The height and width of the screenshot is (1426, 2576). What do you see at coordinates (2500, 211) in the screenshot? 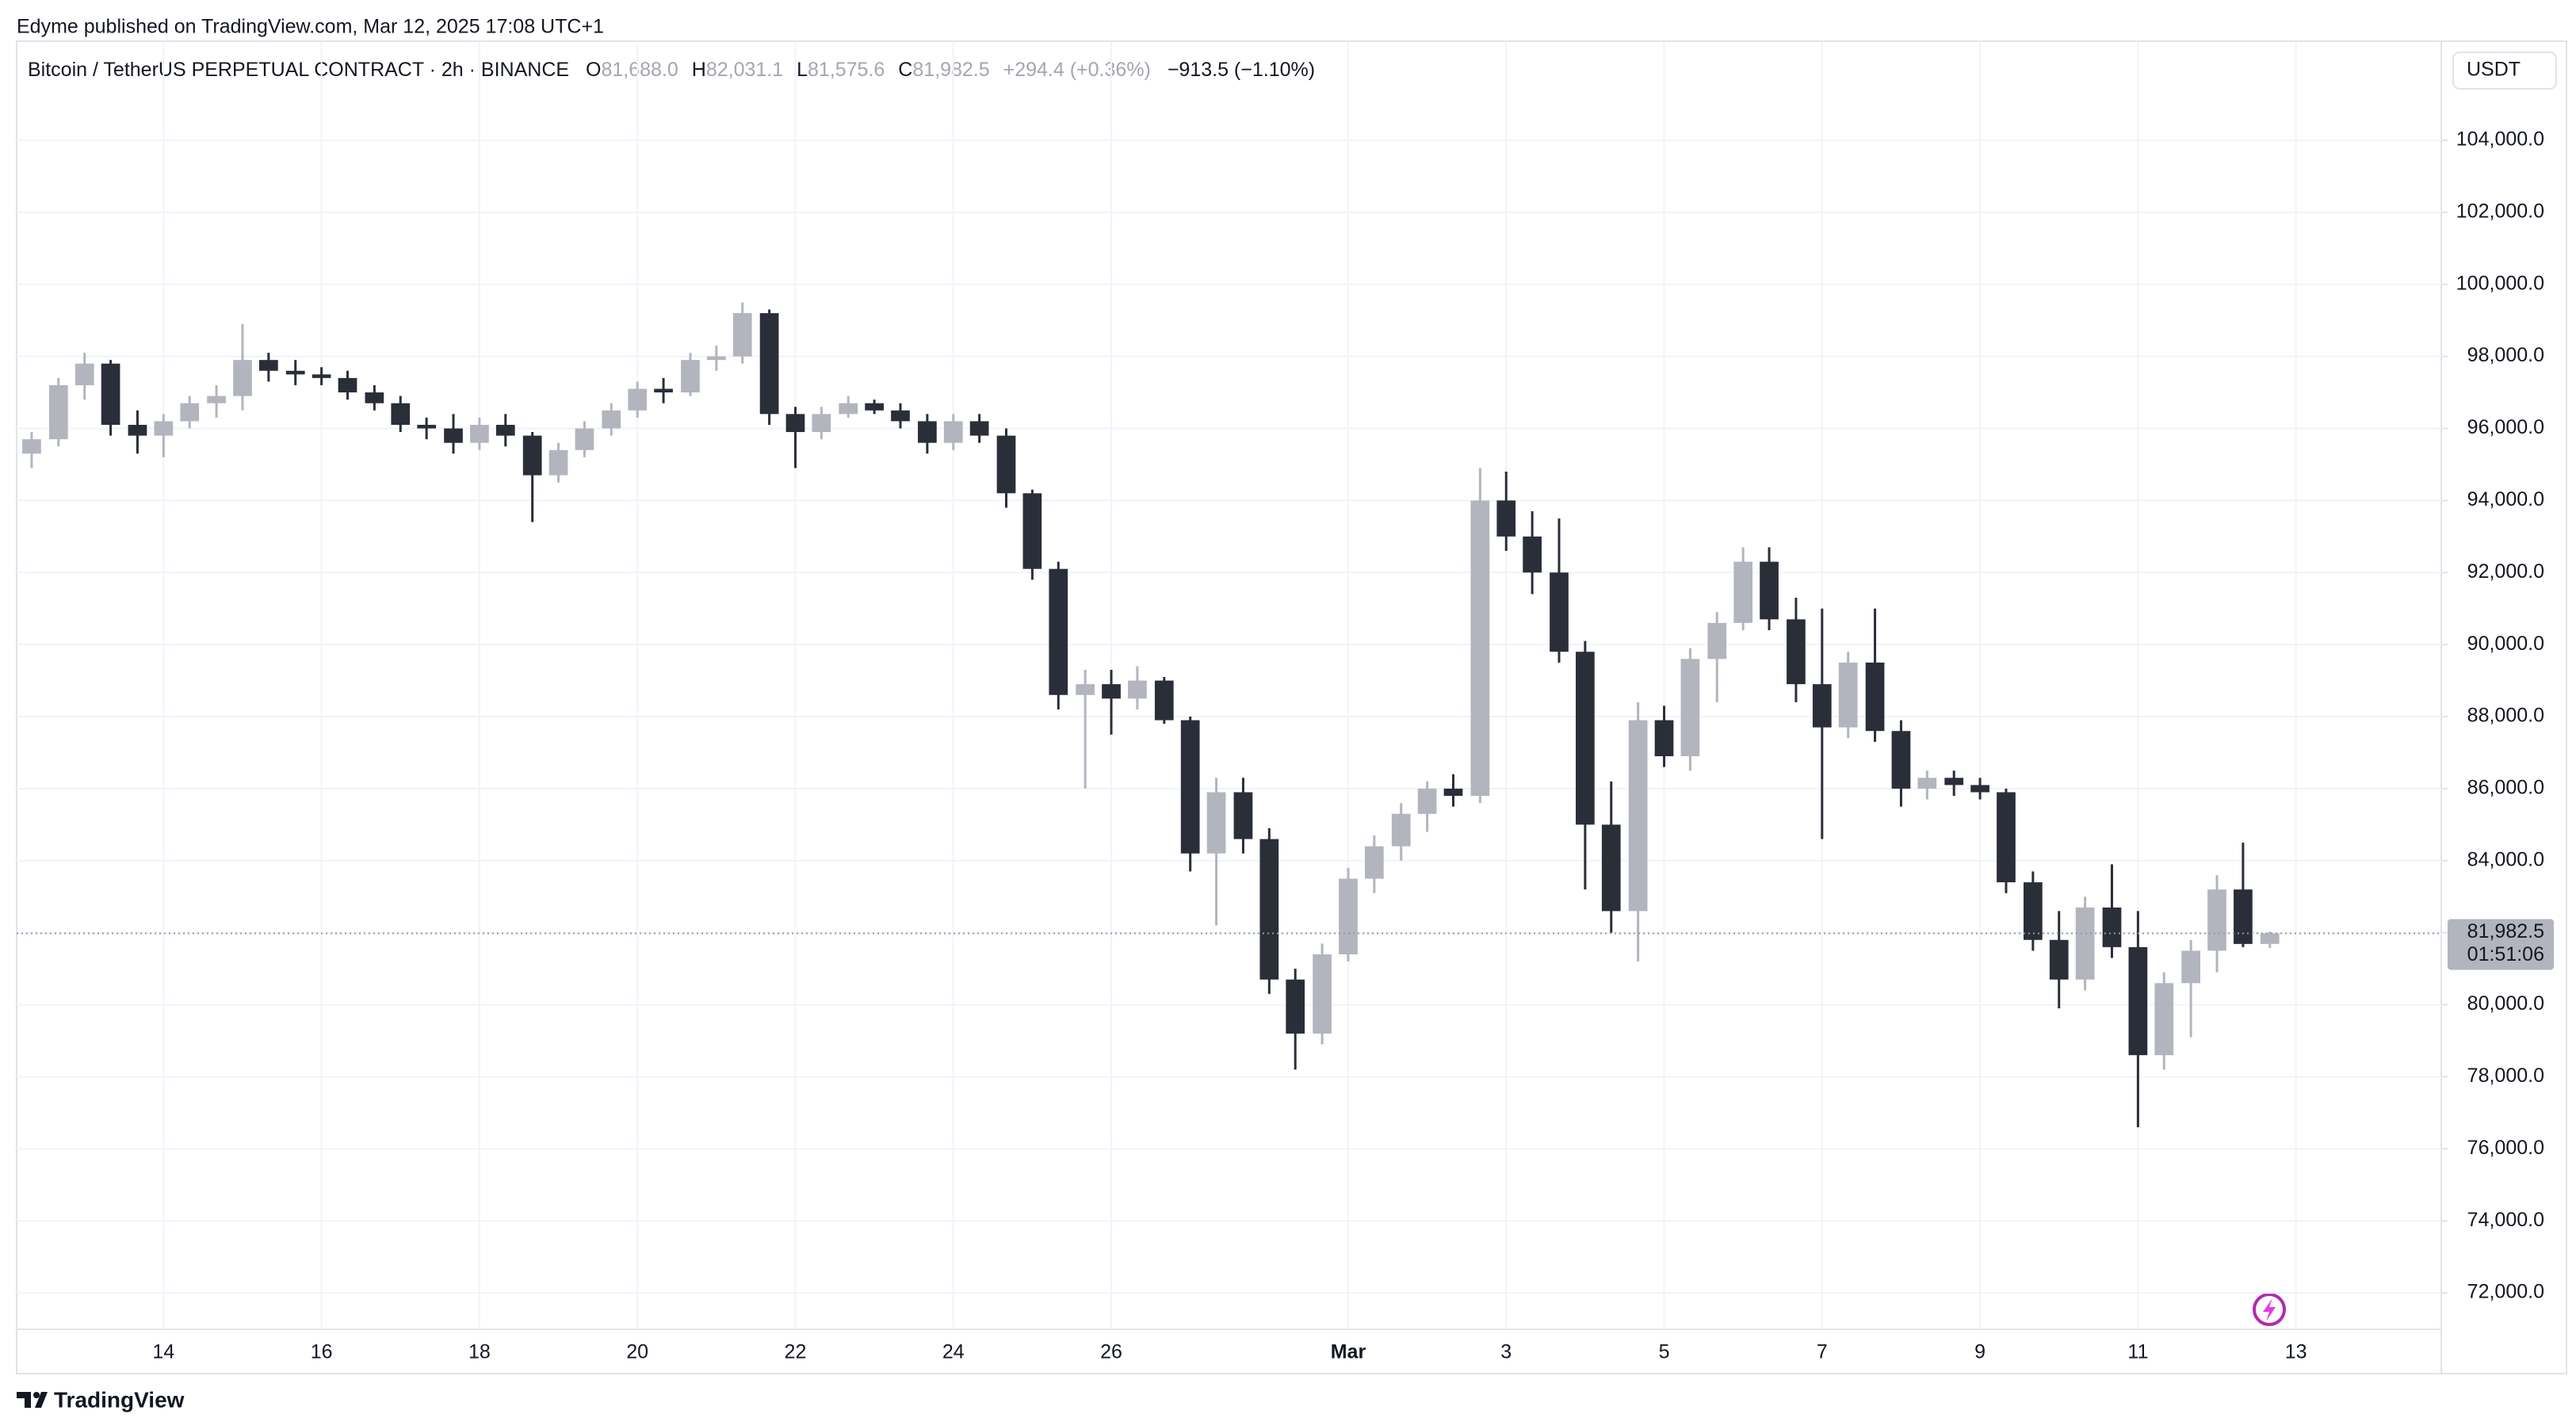
I see `y-tick-label: 102,000.0` at bounding box center [2500, 211].